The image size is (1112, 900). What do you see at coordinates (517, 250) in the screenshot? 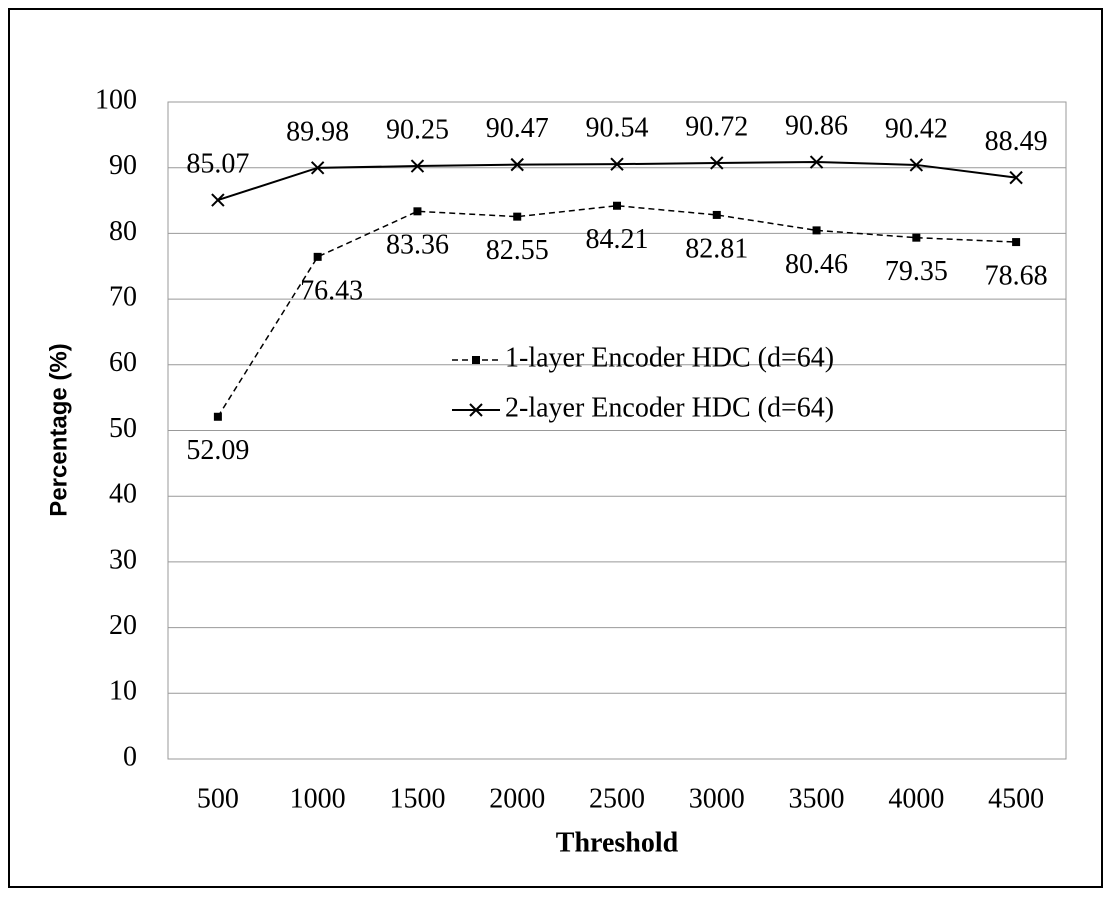
I see `data-label: 82.55` at bounding box center [517, 250].